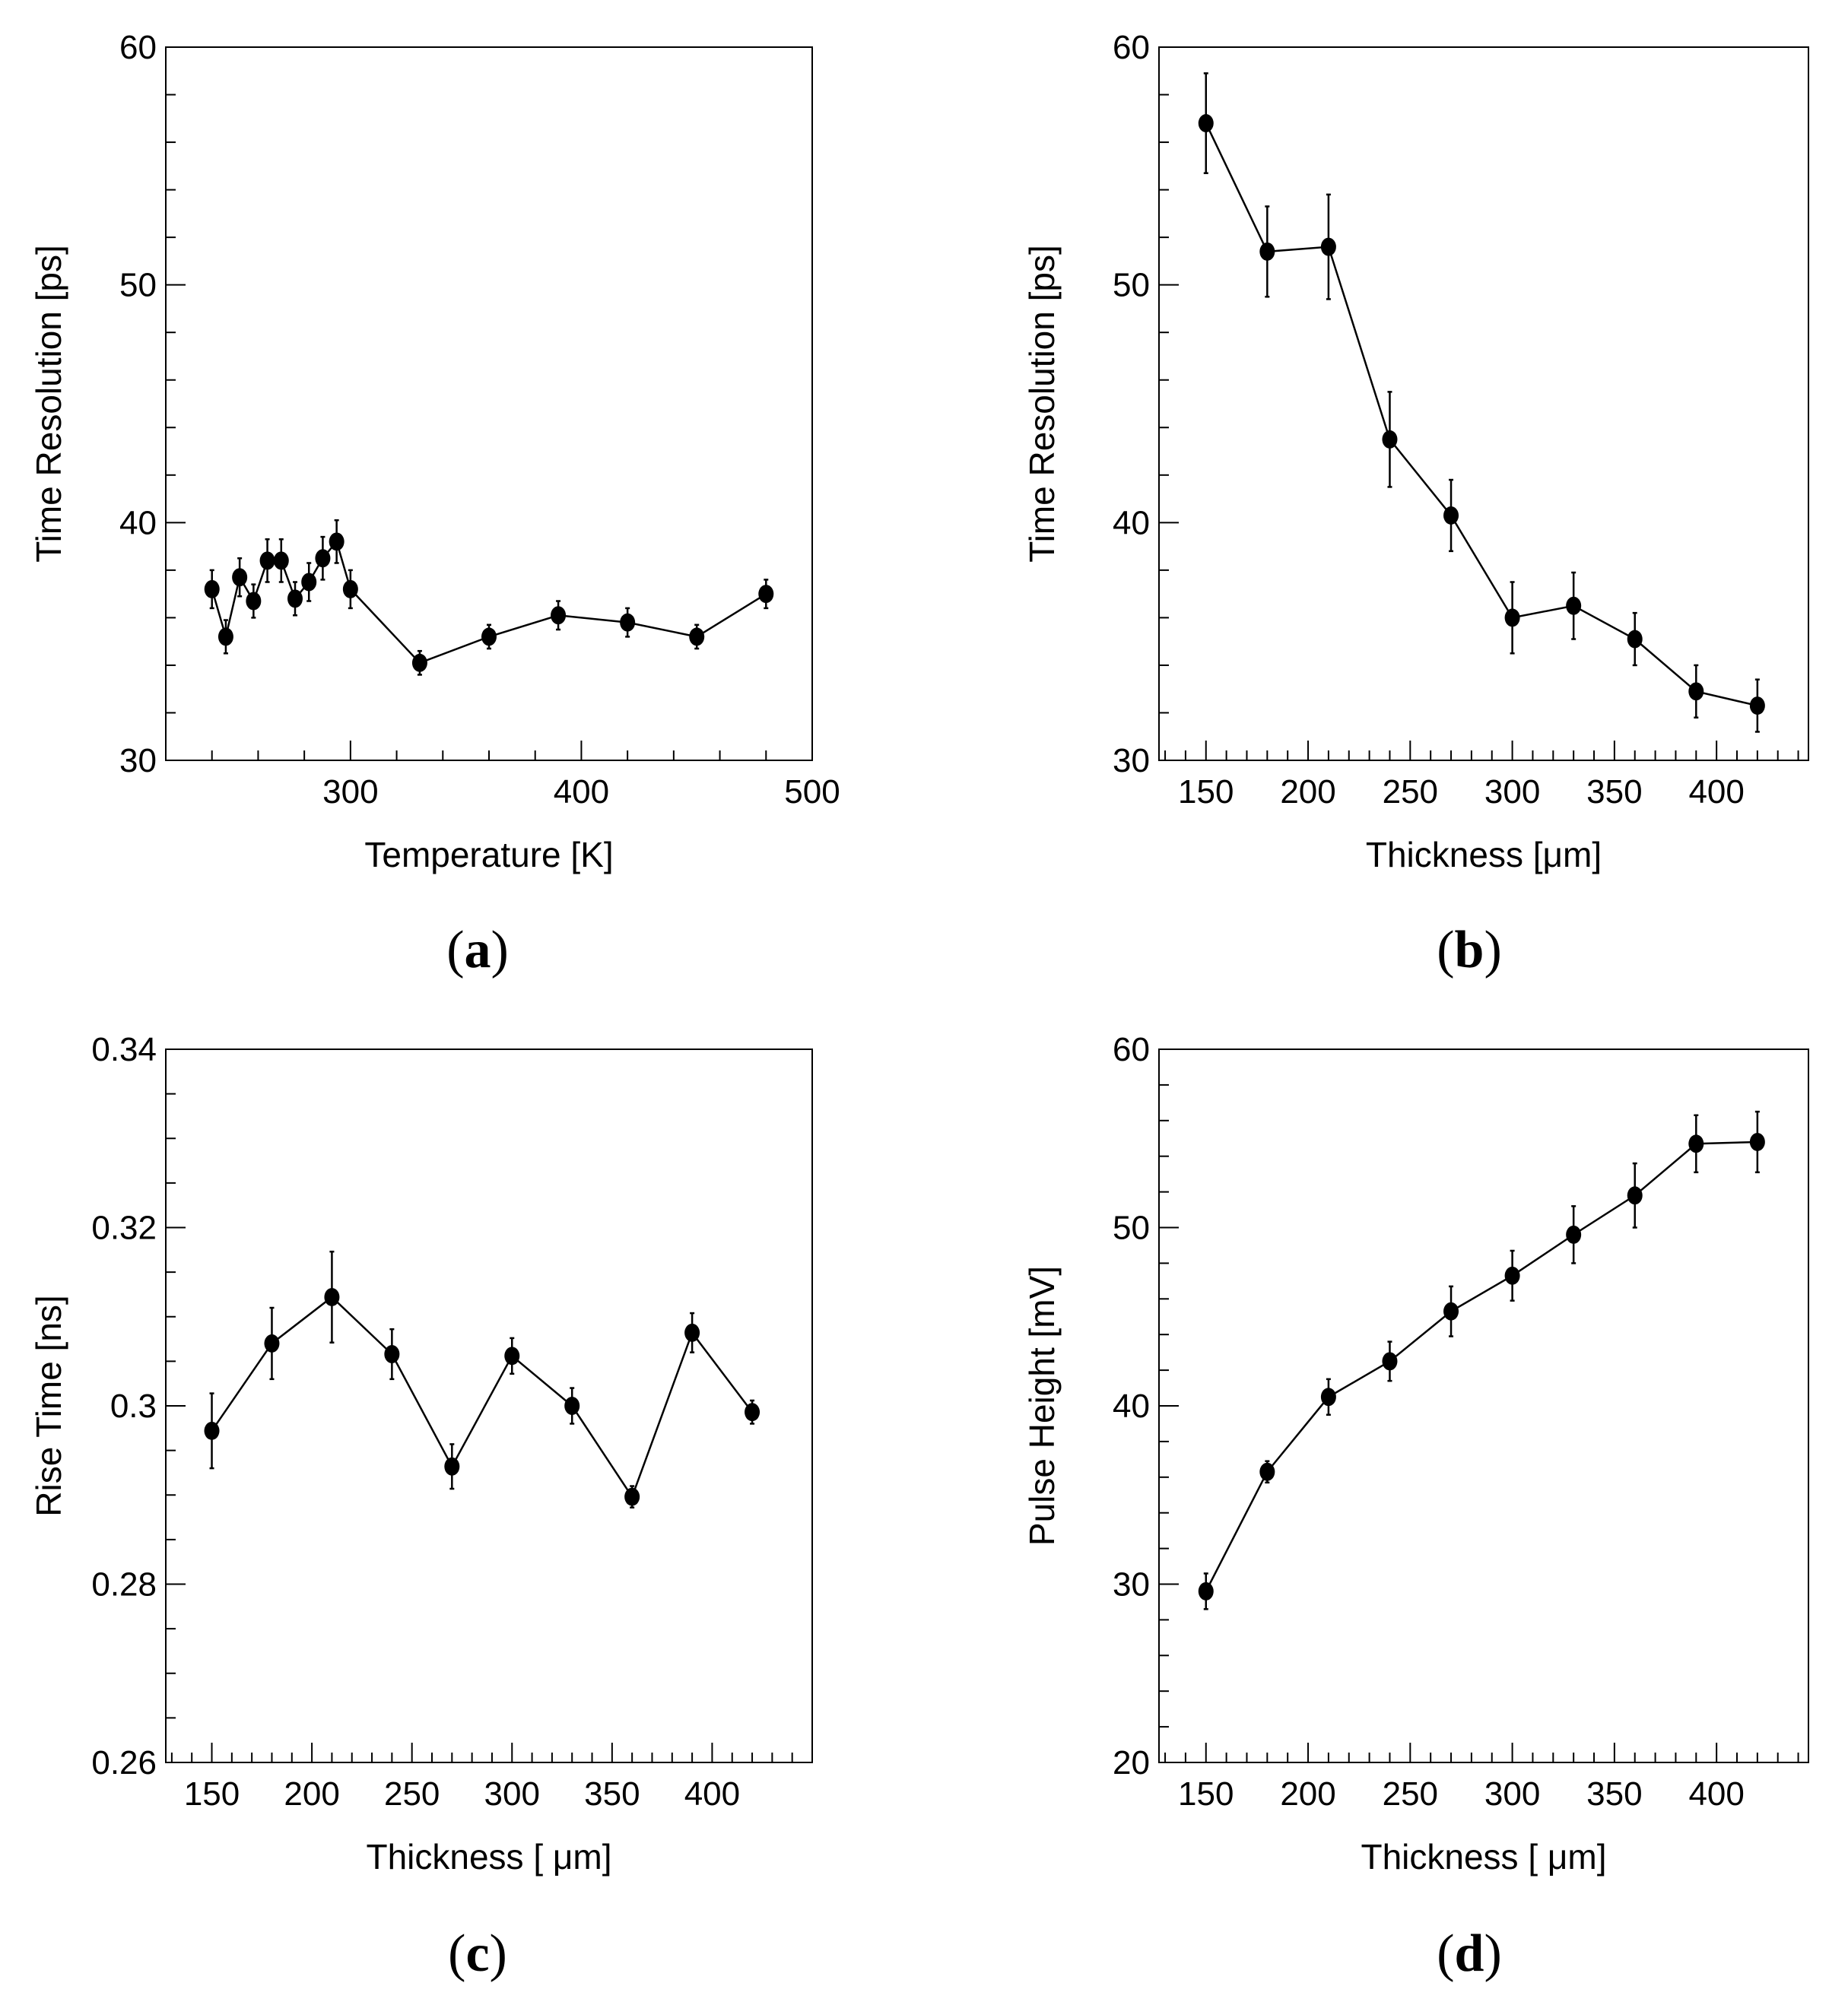 This screenshot has width=1848, height=2005. Describe the element at coordinates (1469, 950) in the screenshot. I see `panel-label-b: (b)` at that location.